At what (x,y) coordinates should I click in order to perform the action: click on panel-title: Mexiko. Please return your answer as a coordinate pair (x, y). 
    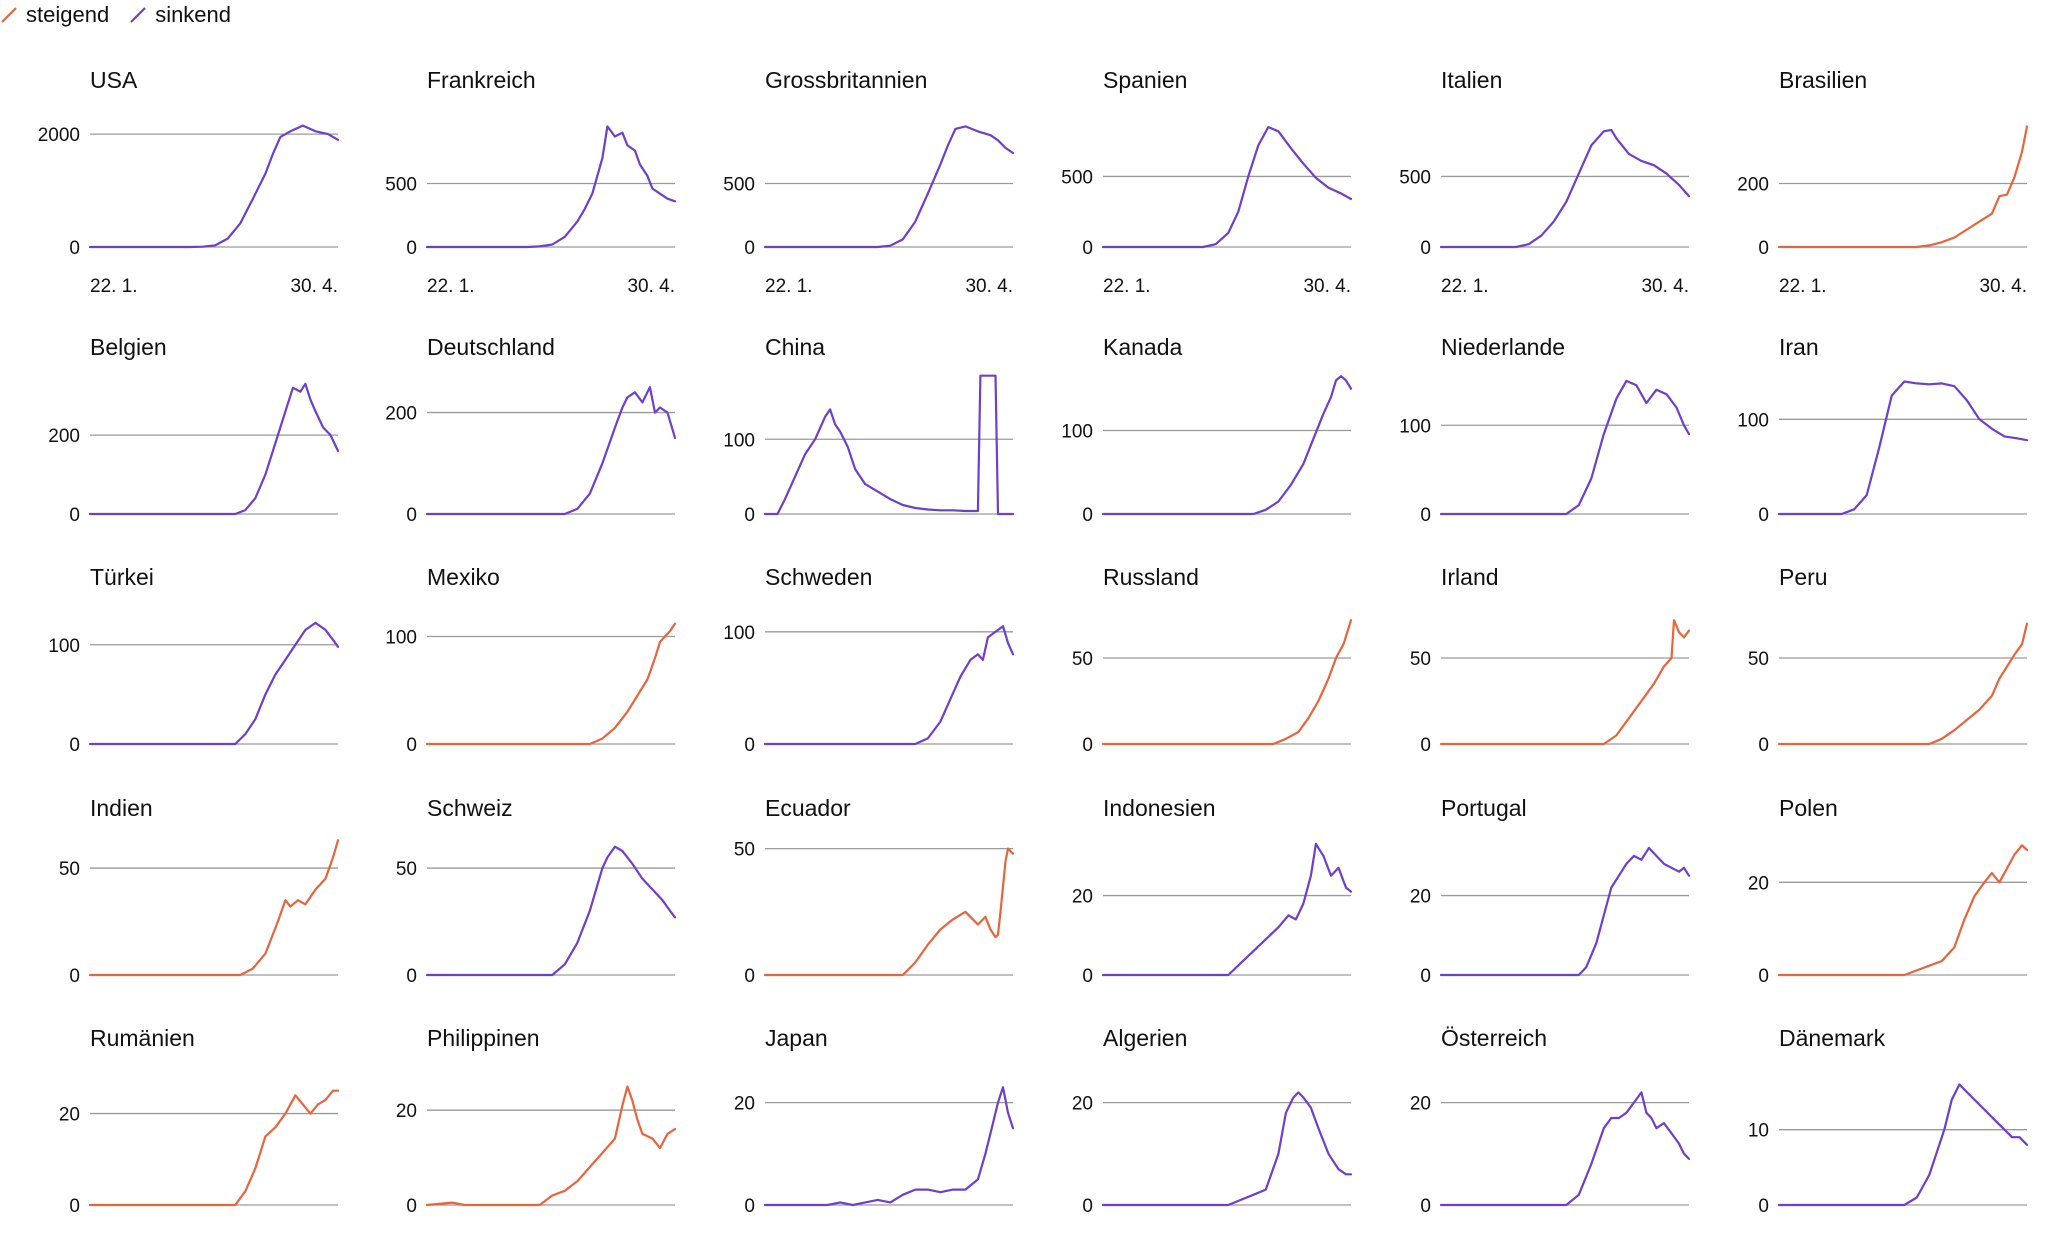
    Looking at the image, I should click on (463, 577).